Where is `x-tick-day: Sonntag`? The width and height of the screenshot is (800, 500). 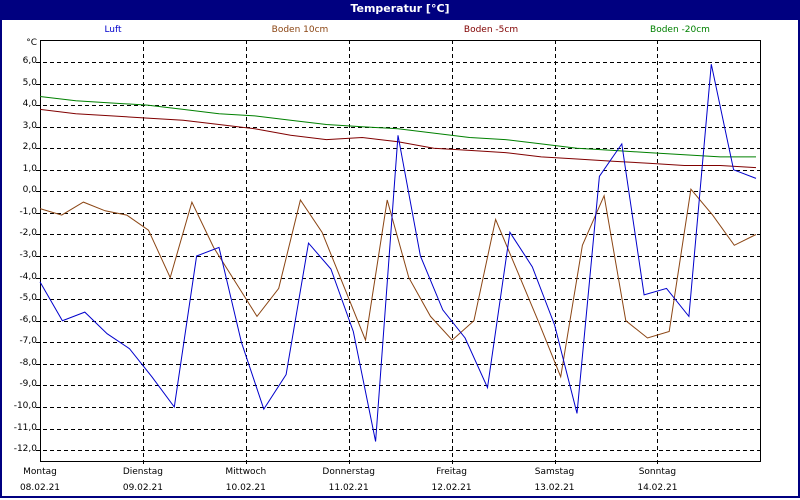
x-tick-day: Sonntag is located at coordinates (657, 472).